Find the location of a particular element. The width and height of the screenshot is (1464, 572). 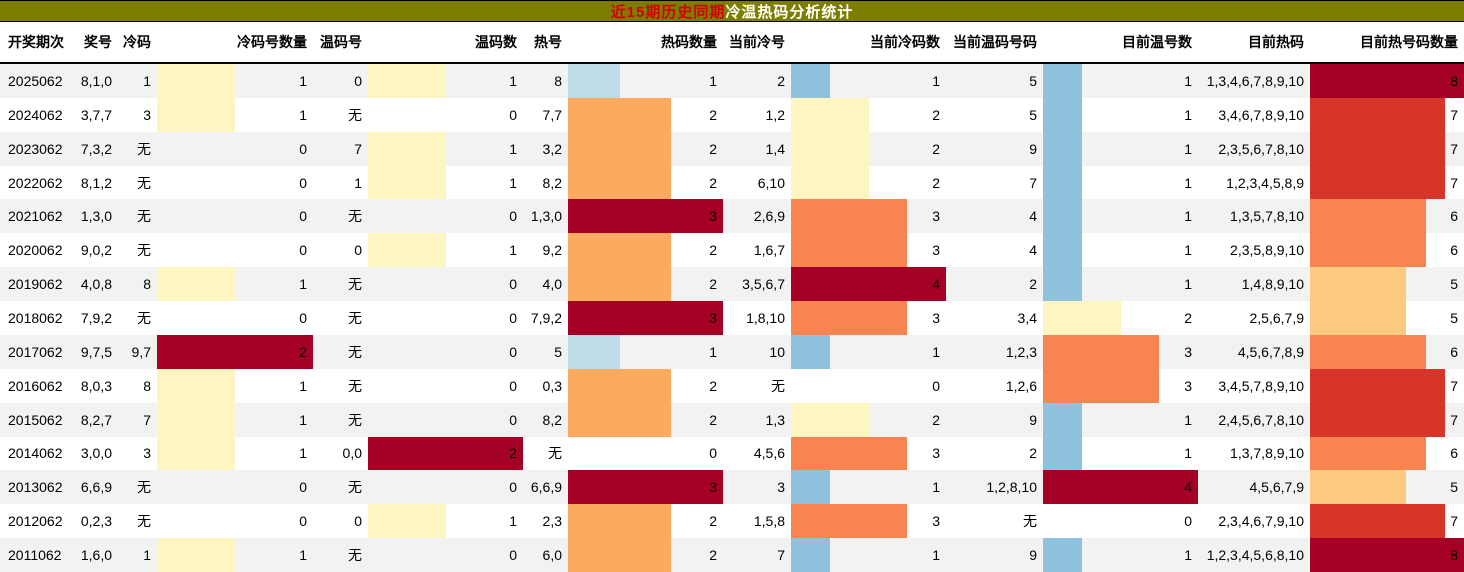

cell-current-cold: 1,2 is located at coordinates (757, 115).